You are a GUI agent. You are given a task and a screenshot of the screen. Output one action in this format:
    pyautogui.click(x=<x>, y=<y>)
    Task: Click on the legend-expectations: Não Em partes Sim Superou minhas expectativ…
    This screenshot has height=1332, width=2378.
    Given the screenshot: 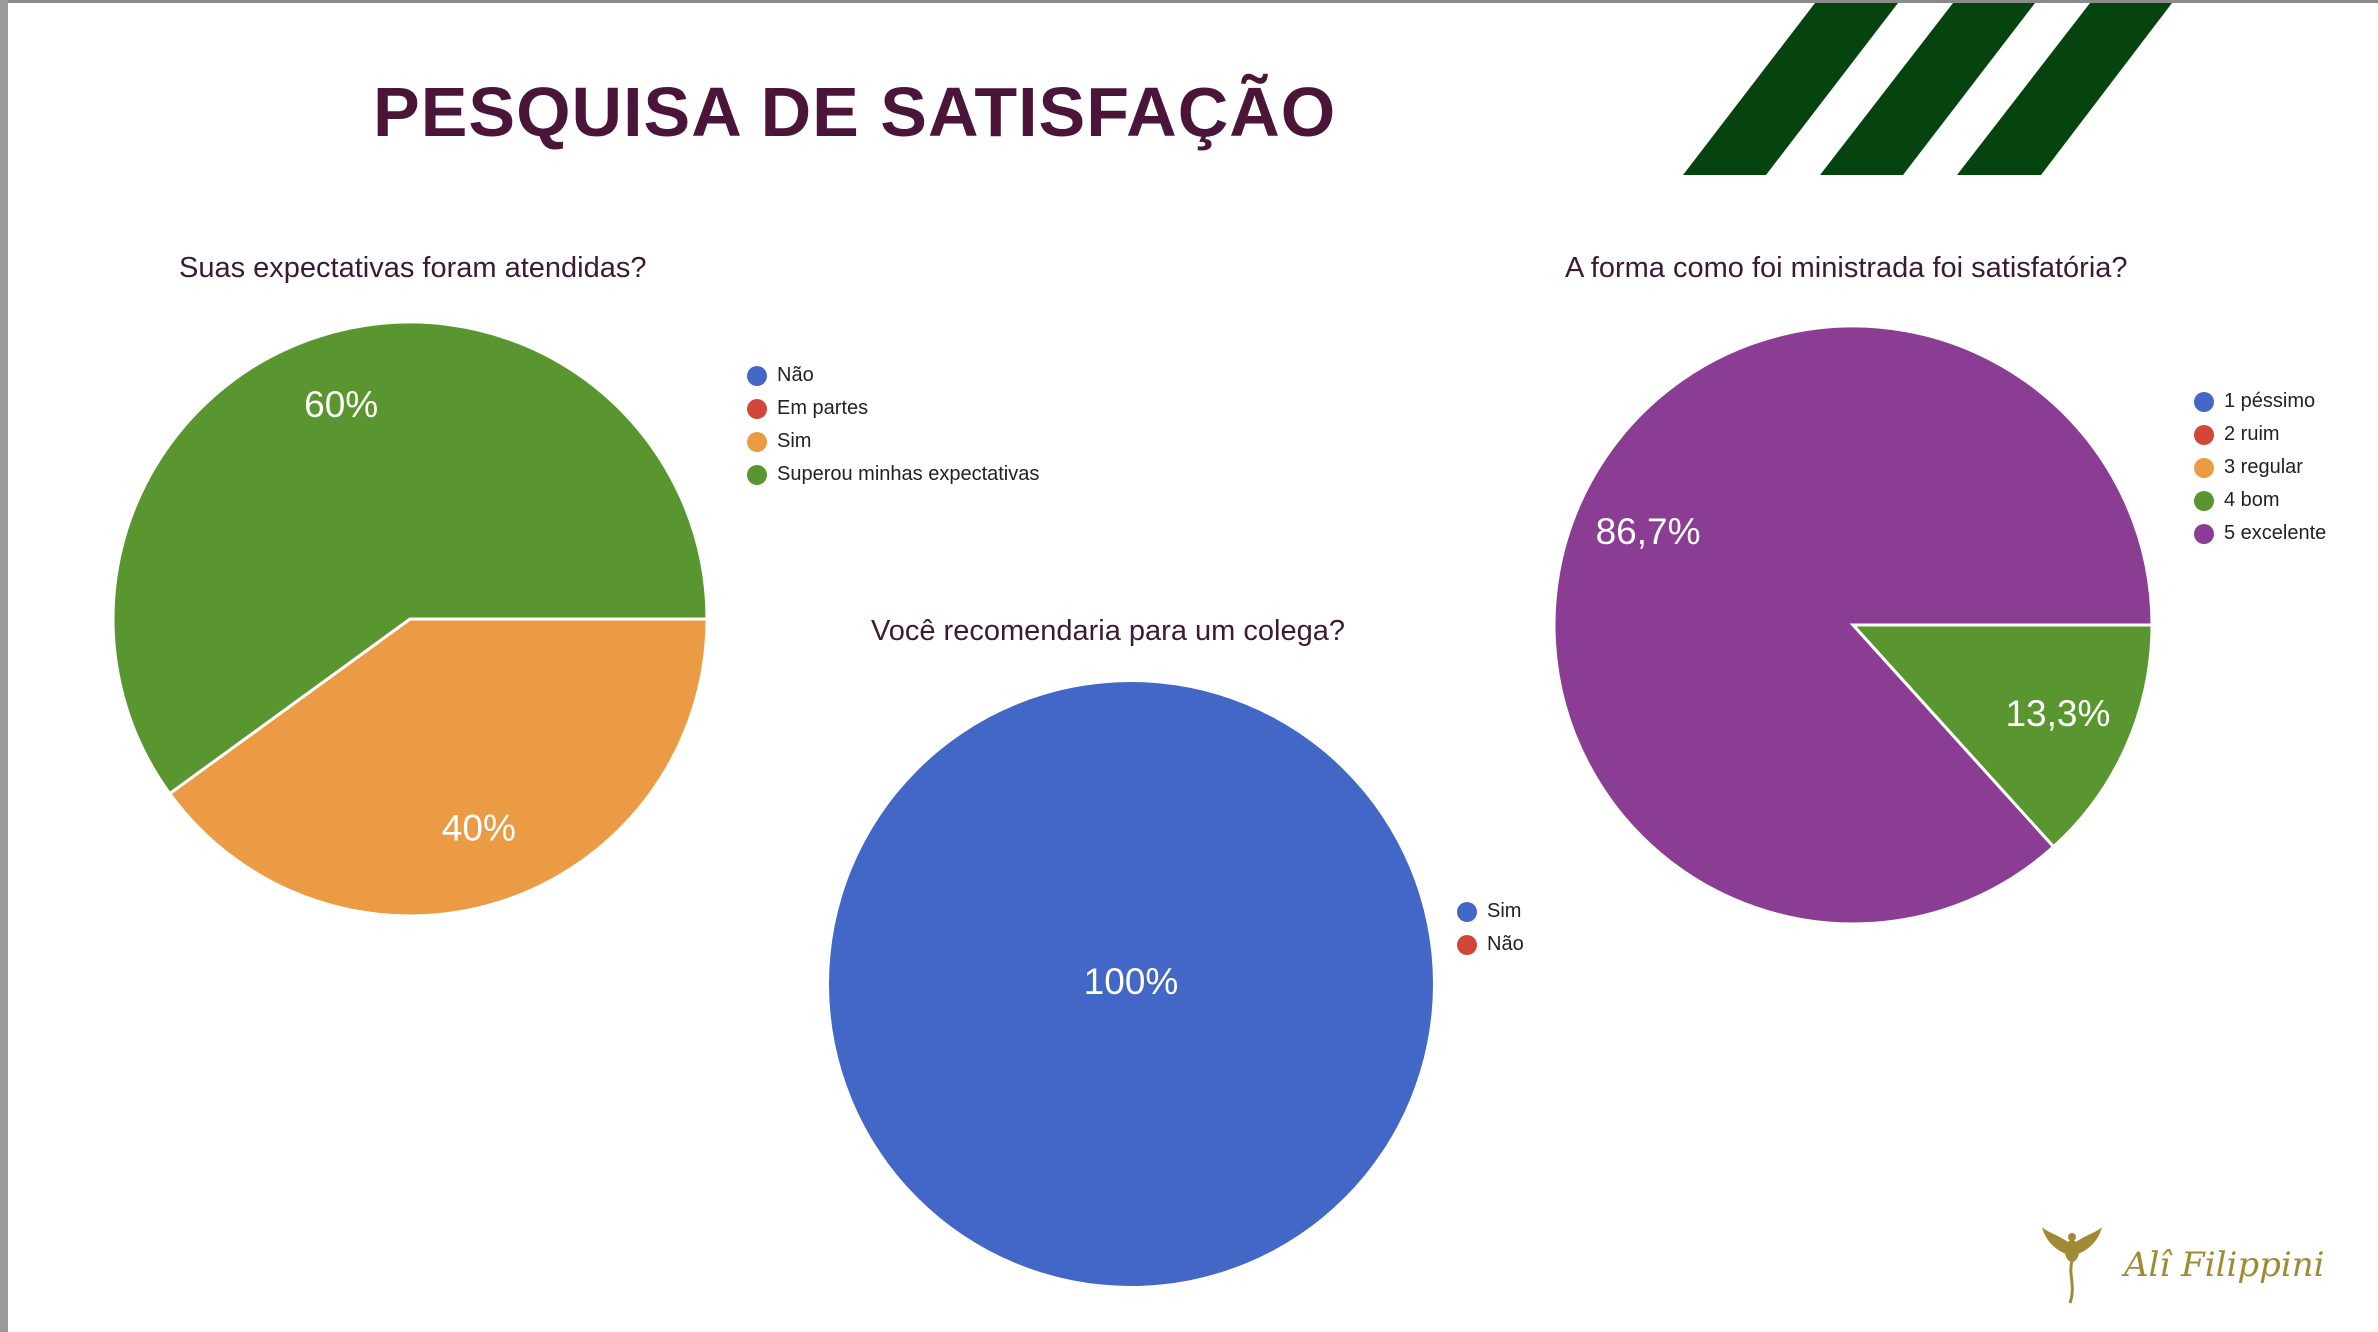 What is the action you would take?
    pyautogui.click(x=893, y=425)
    